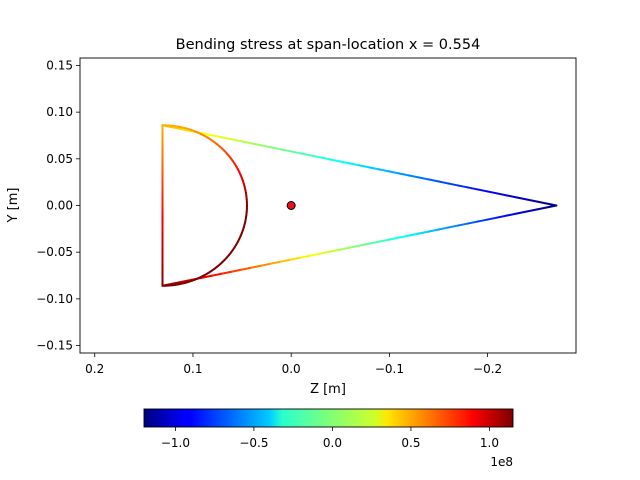 The image size is (640, 480). Describe the element at coordinates (13, 206) in the screenshot. I see `y-axis-label: Y [m]` at that location.